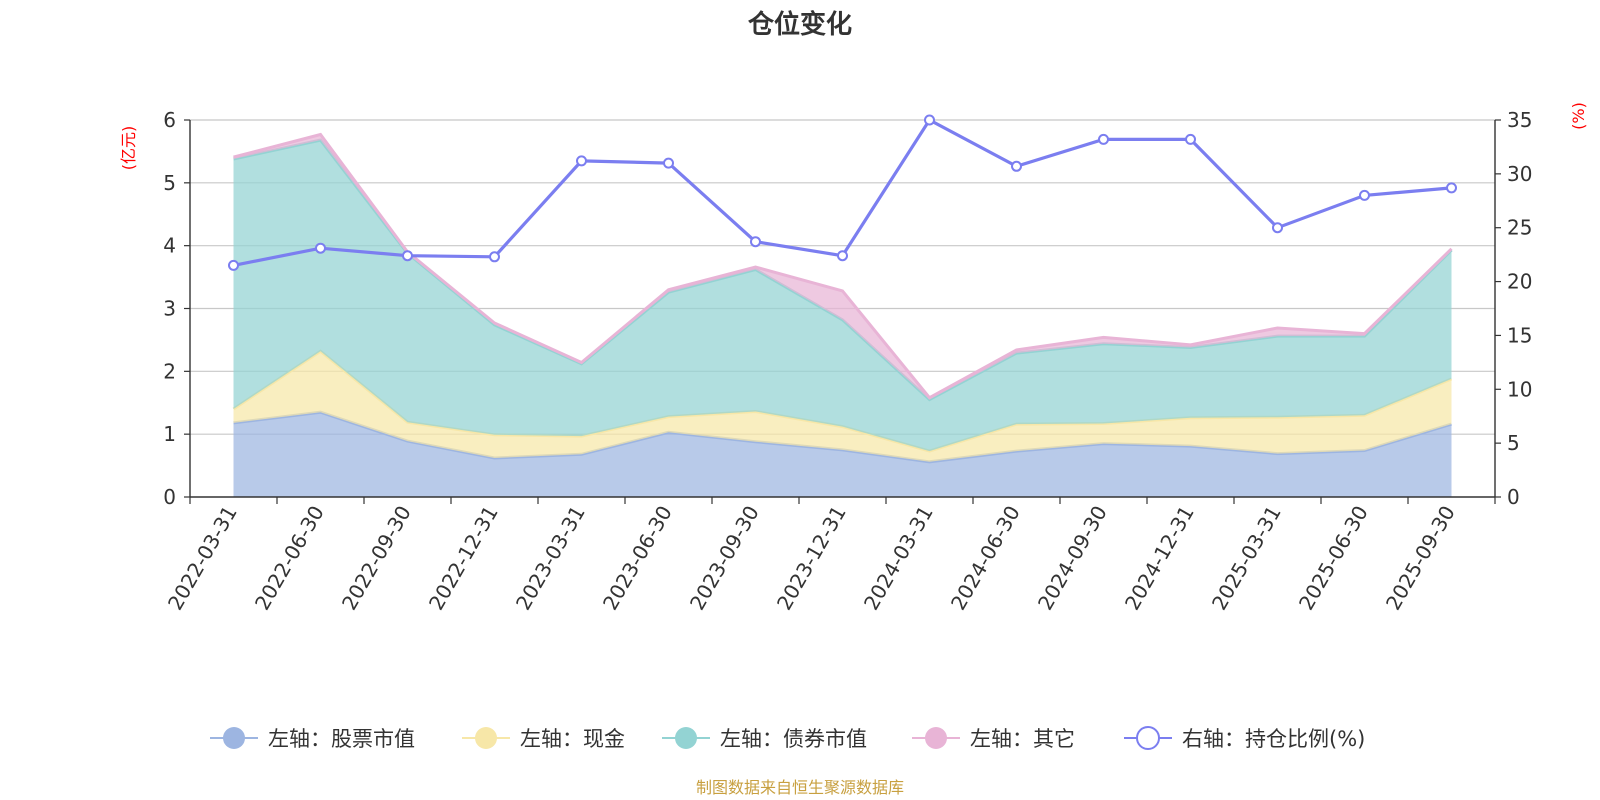 Image resolution: width=1600 pixels, height=800 pixels. I want to click on x-tick-label: 2025-03-31, so click(1246, 558).